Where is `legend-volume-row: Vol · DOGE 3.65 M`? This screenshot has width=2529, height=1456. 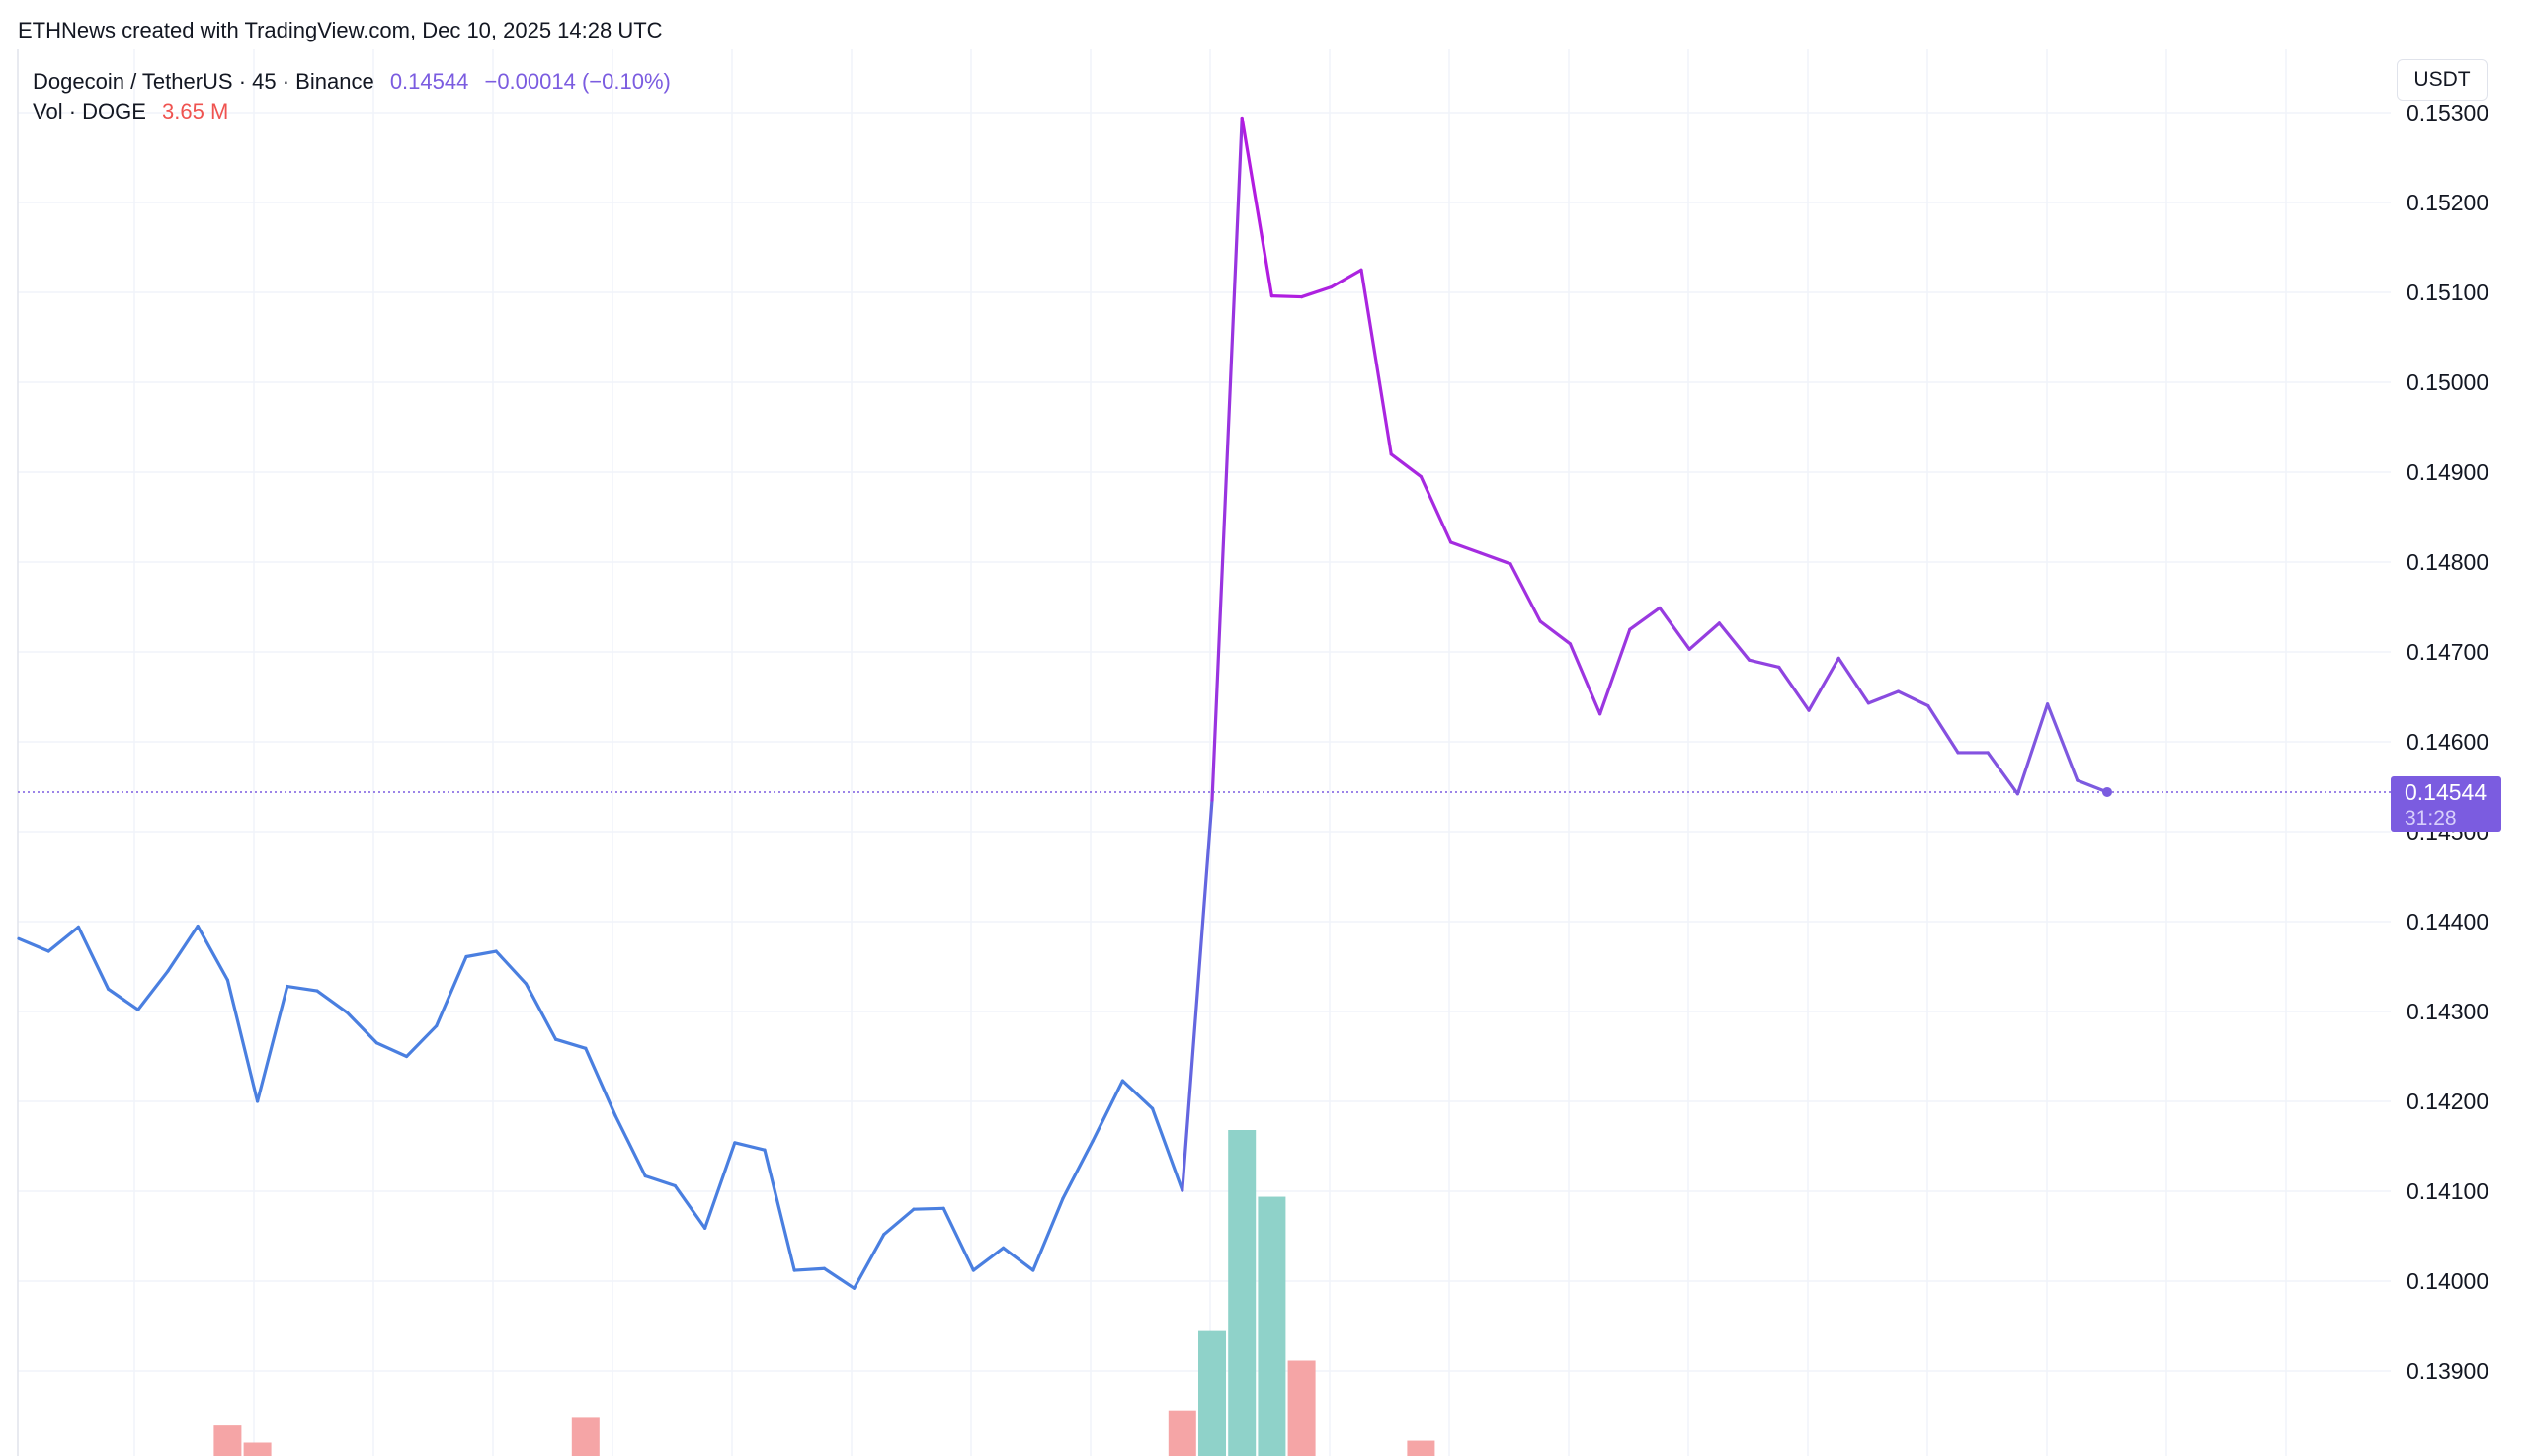 legend-volume-row: Vol · DOGE 3.65 M is located at coordinates (357, 111).